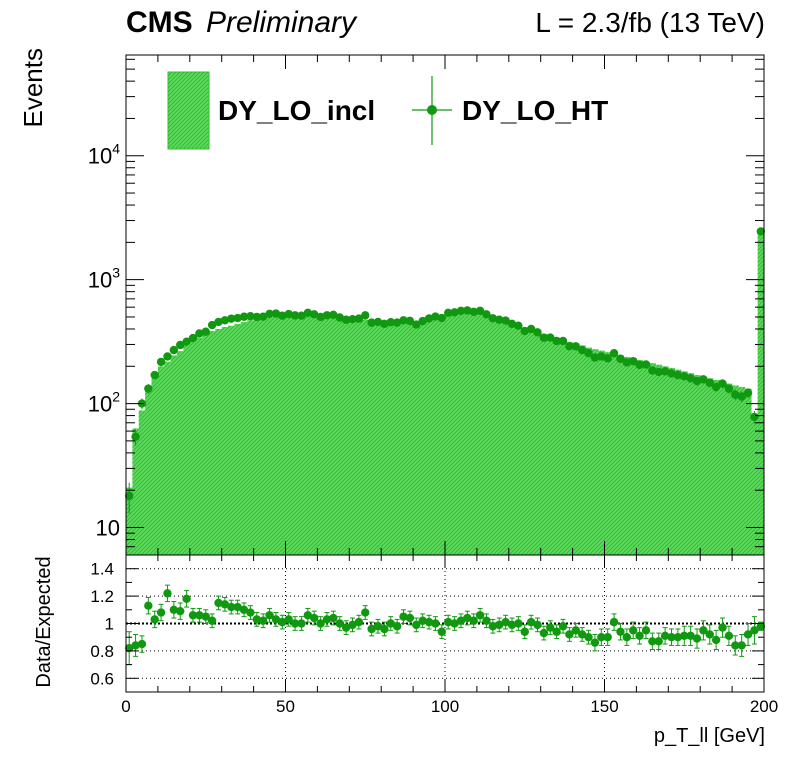  Describe the element at coordinates (104, 155) in the screenshot. I see `y-tick-label: 10⁴` at that location.